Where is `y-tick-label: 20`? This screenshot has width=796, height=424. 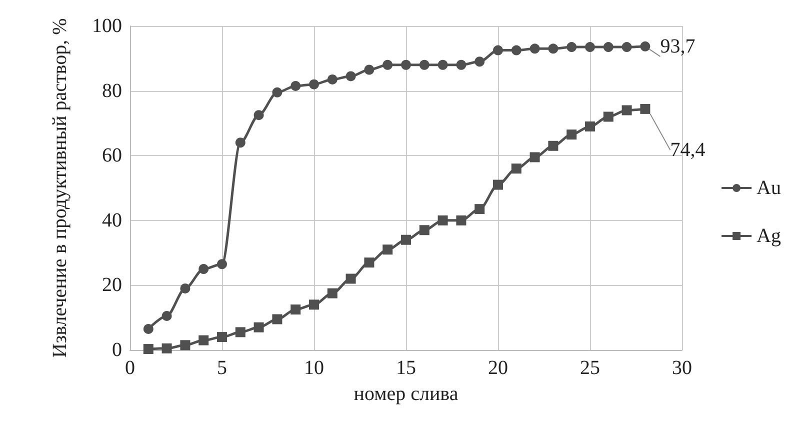 y-tick-label: 20 is located at coordinates (112, 285).